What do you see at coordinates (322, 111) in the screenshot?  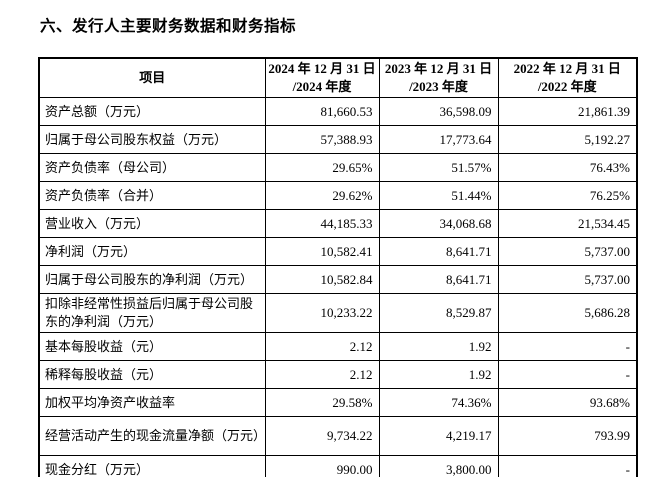 I see `cell-2024: 81,660.53` at bounding box center [322, 111].